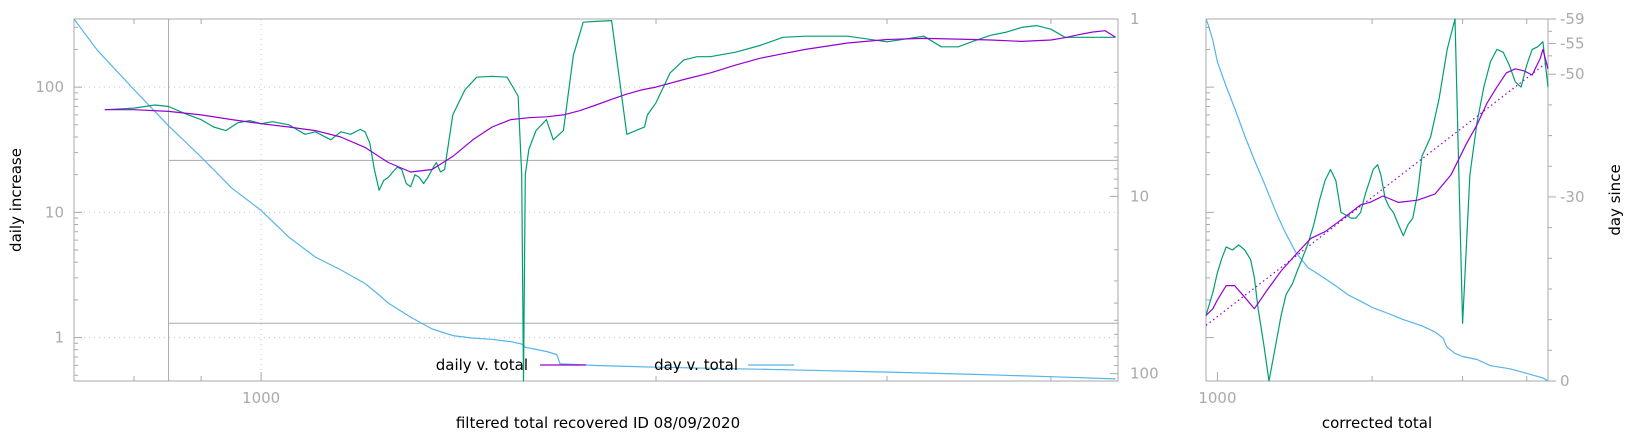 This screenshot has height=440, width=1640. I want to click on legend-daily-label: daily v. total, so click(482, 365).